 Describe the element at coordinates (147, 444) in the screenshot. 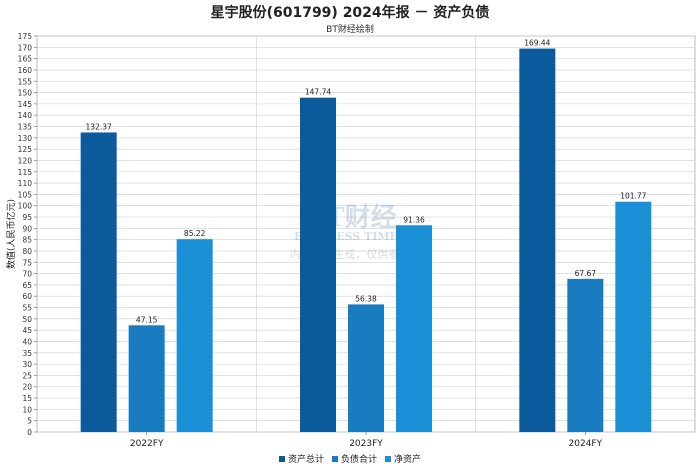

I see `x-tick-label: 2022FY` at that location.